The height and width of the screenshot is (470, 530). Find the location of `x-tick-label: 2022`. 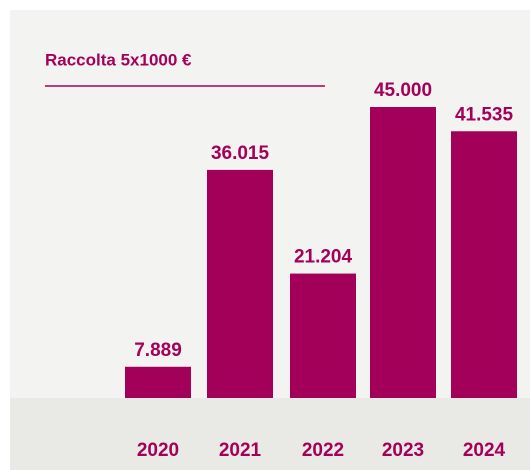

x-tick-label: 2022 is located at coordinates (323, 450).